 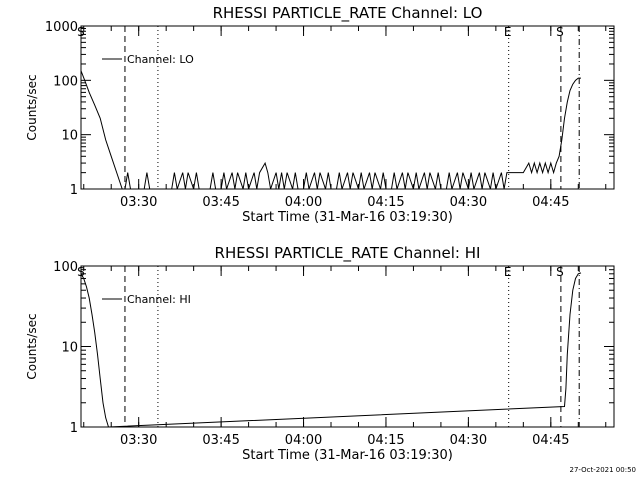 What do you see at coordinates (602, 470) in the screenshot?
I see `timestamp-stamp: 27-Oct-2021 00:50` at bounding box center [602, 470].